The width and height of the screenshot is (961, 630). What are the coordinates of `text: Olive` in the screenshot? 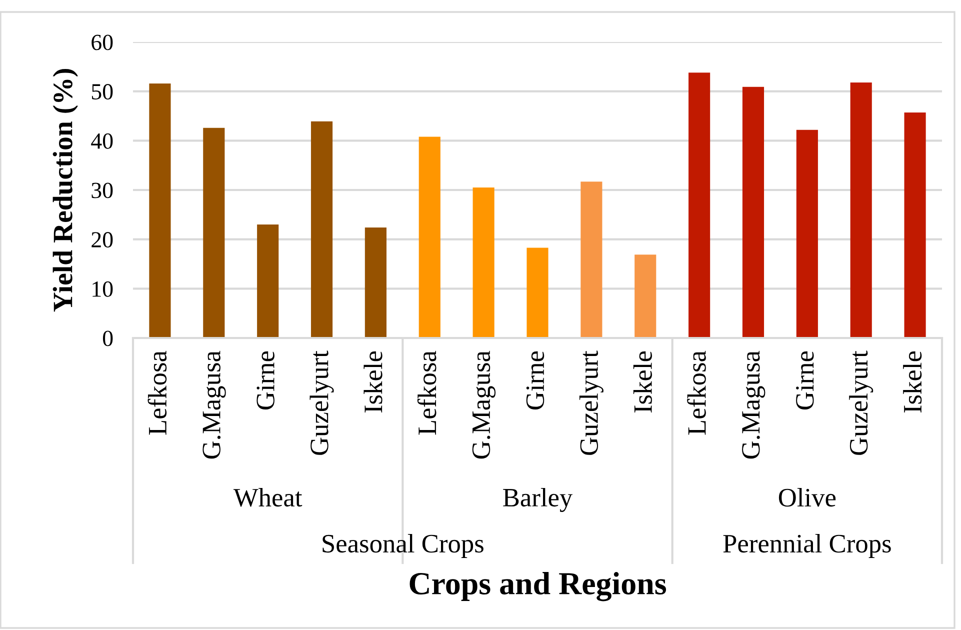 It's located at (807, 497).